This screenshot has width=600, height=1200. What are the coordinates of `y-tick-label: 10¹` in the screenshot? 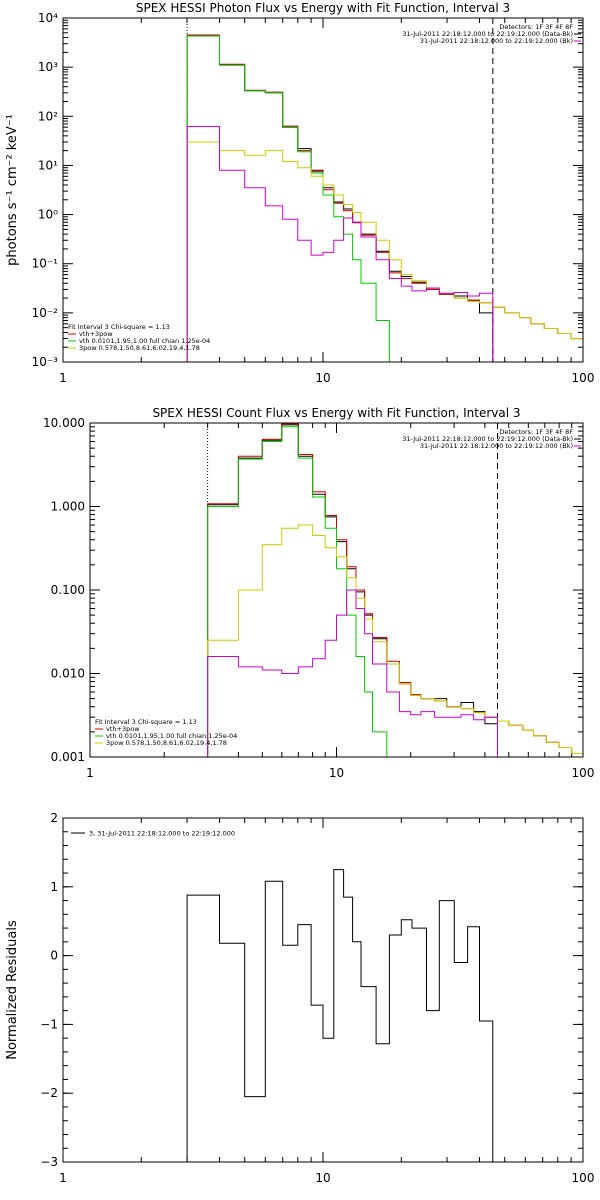 It's located at (48, 165).